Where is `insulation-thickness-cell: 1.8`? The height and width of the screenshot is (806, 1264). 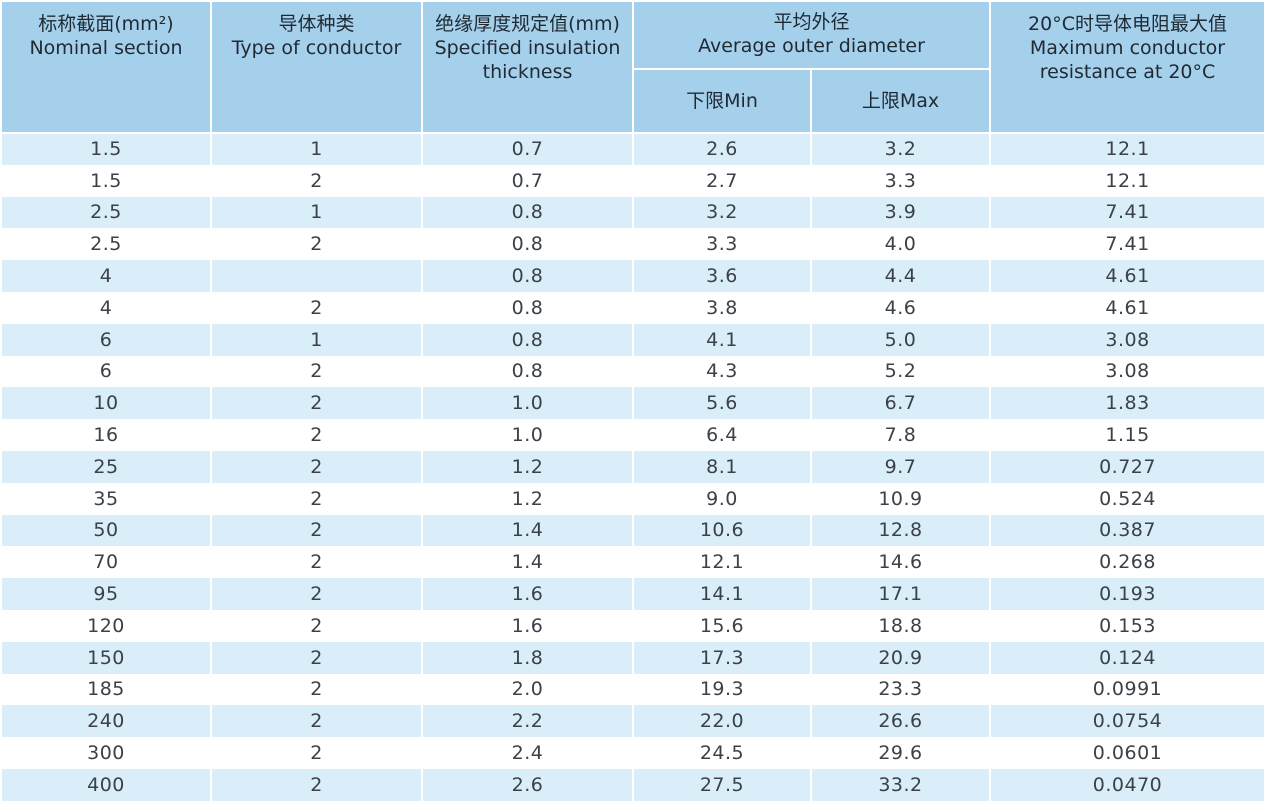 insulation-thickness-cell: 1.8 is located at coordinates (527, 657).